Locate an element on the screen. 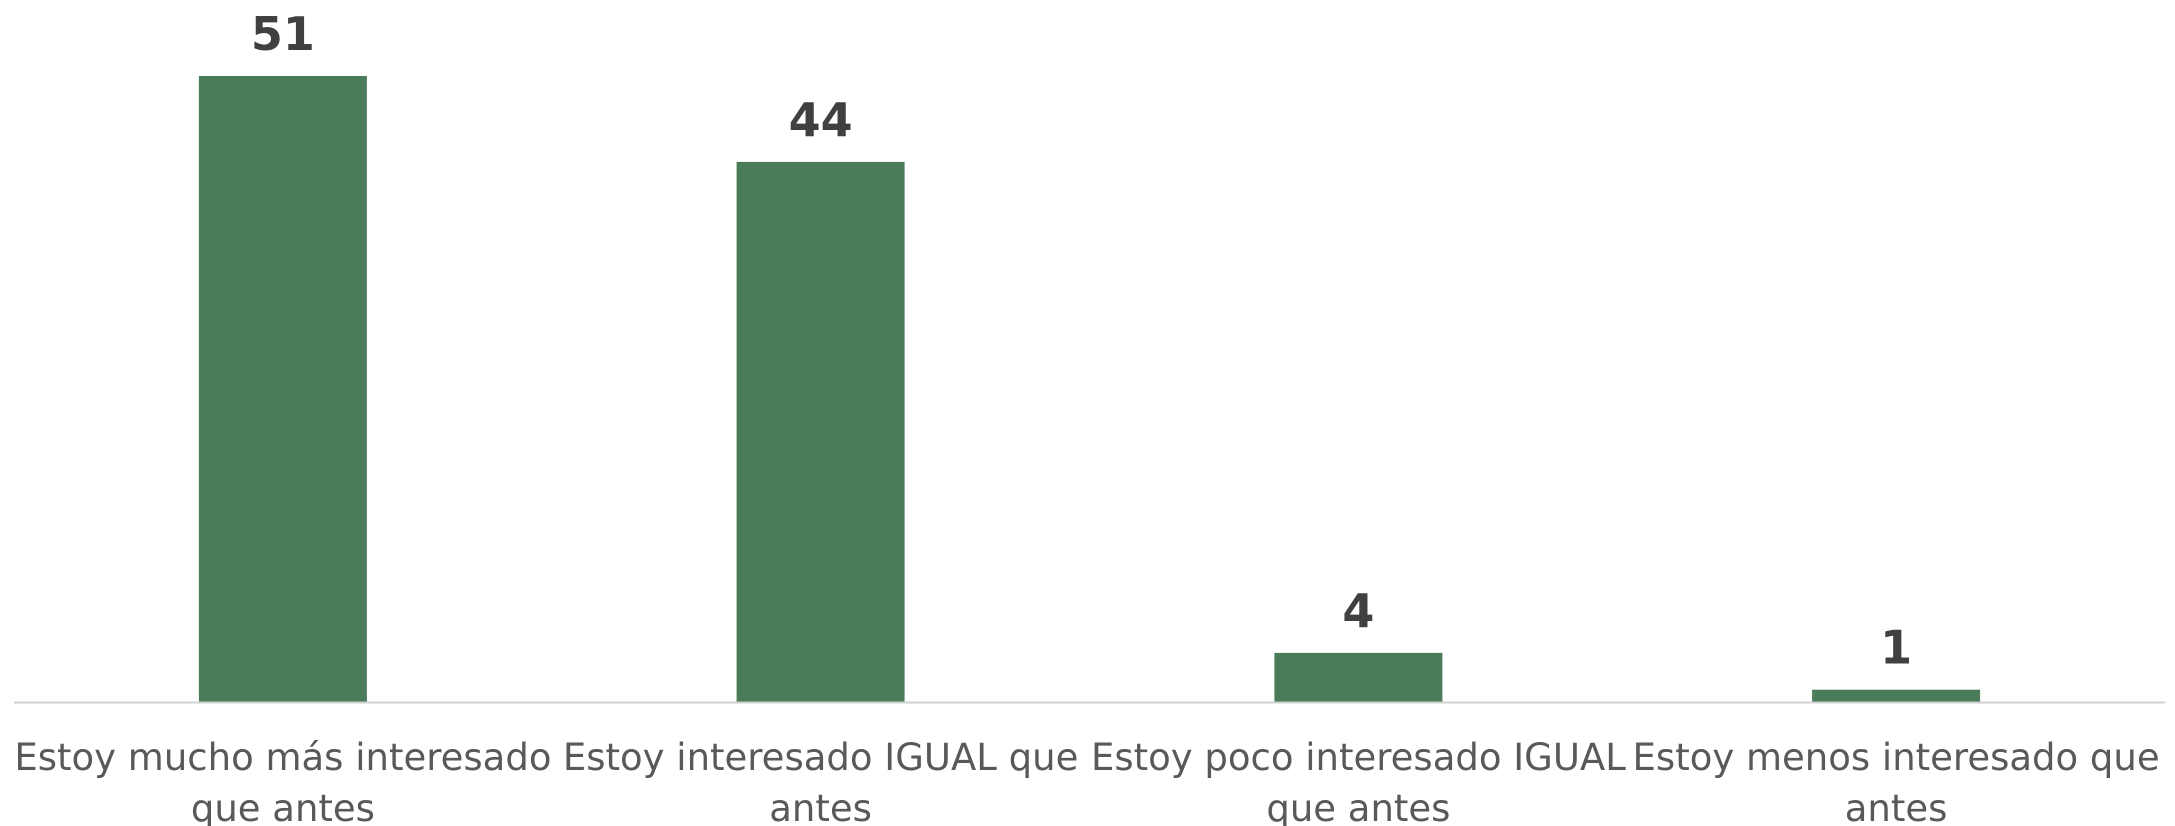 The width and height of the screenshot is (2175, 826). value-label-1: 51 is located at coordinates (283, 34).